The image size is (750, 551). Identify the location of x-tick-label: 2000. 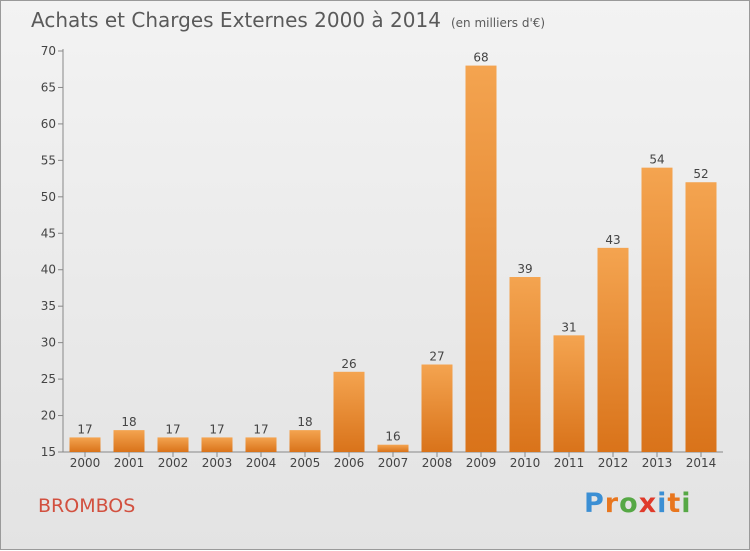
(85, 463).